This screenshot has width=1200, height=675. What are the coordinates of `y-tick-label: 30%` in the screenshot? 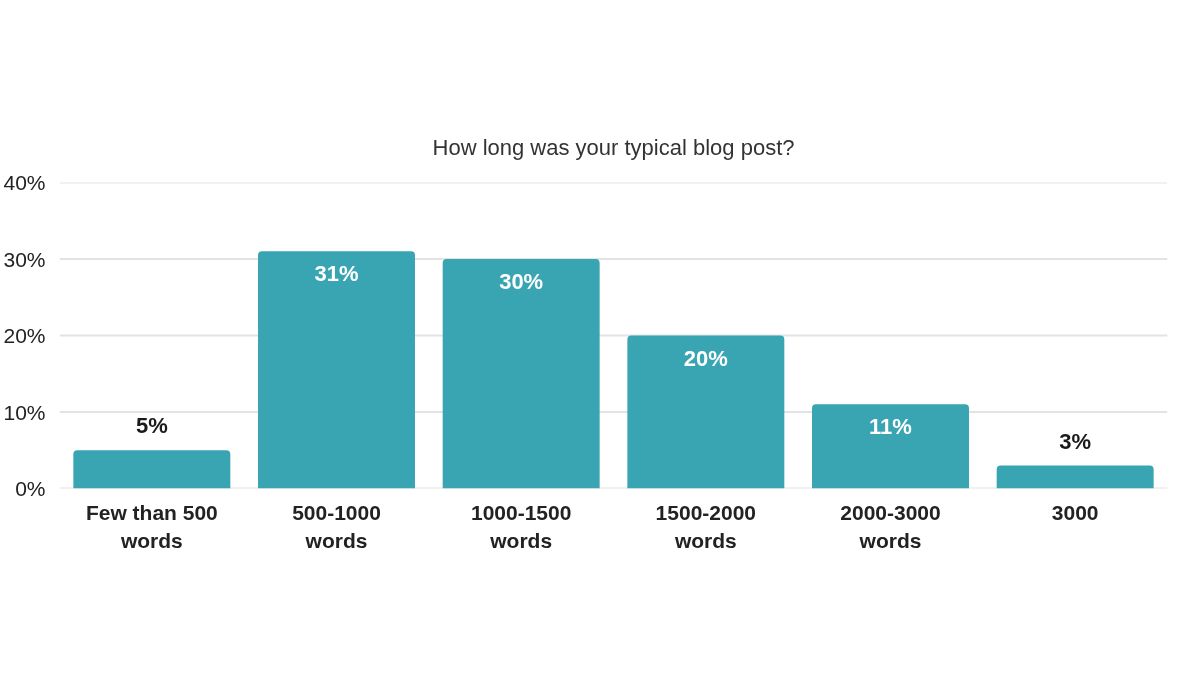 It's located at (24, 259).